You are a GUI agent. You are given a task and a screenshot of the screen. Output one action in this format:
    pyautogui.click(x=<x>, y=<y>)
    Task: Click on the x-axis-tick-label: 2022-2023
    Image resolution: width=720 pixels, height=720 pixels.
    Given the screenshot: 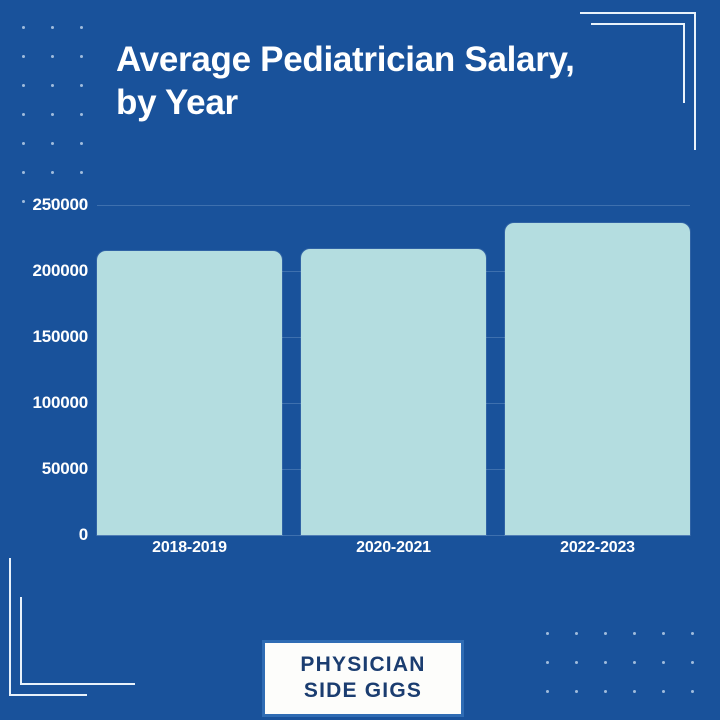 What is the action you would take?
    pyautogui.click(x=597, y=547)
    